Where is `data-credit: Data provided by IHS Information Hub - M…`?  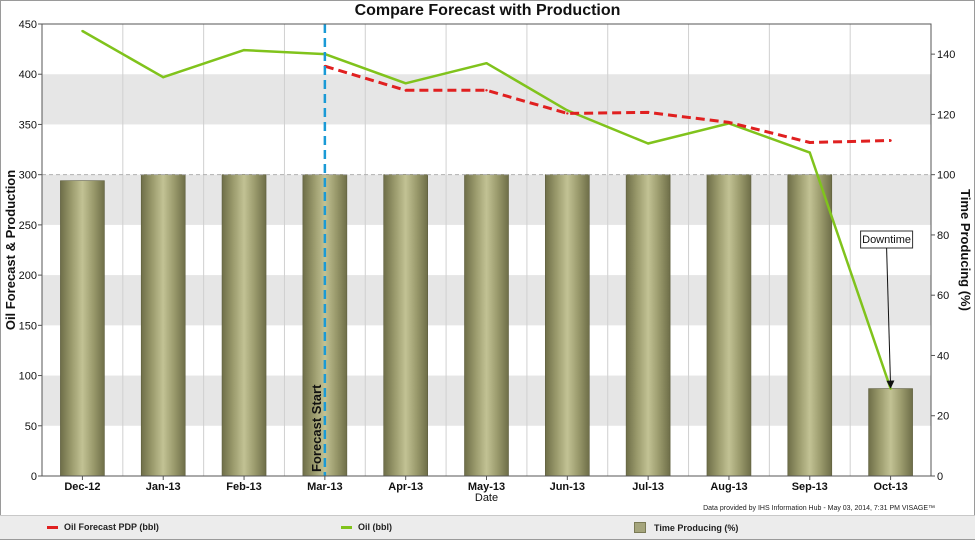 data-credit: Data provided by IHS Information Hub - M… is located at coordinates (819, 508).